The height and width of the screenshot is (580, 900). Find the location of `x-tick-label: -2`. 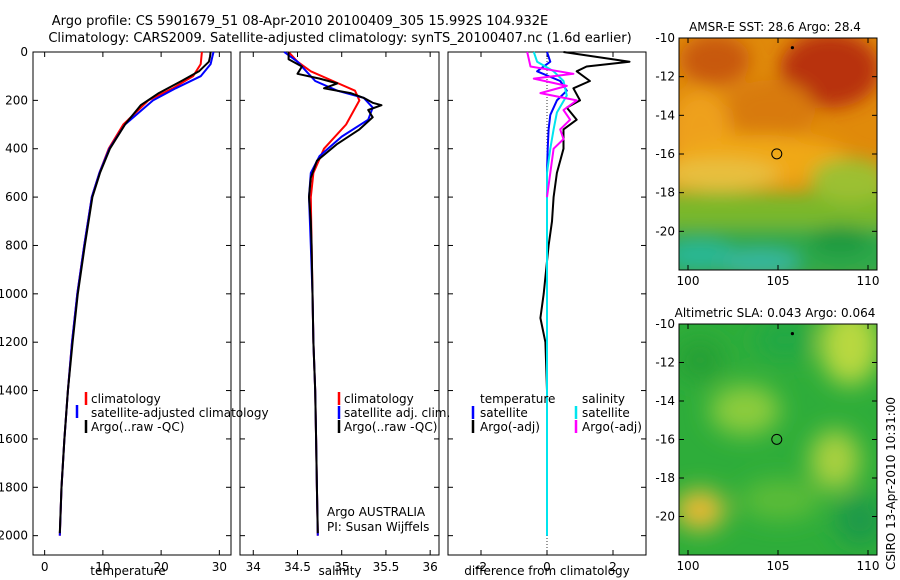

x-tick-label: -2 is located at coordinates (481, 567).